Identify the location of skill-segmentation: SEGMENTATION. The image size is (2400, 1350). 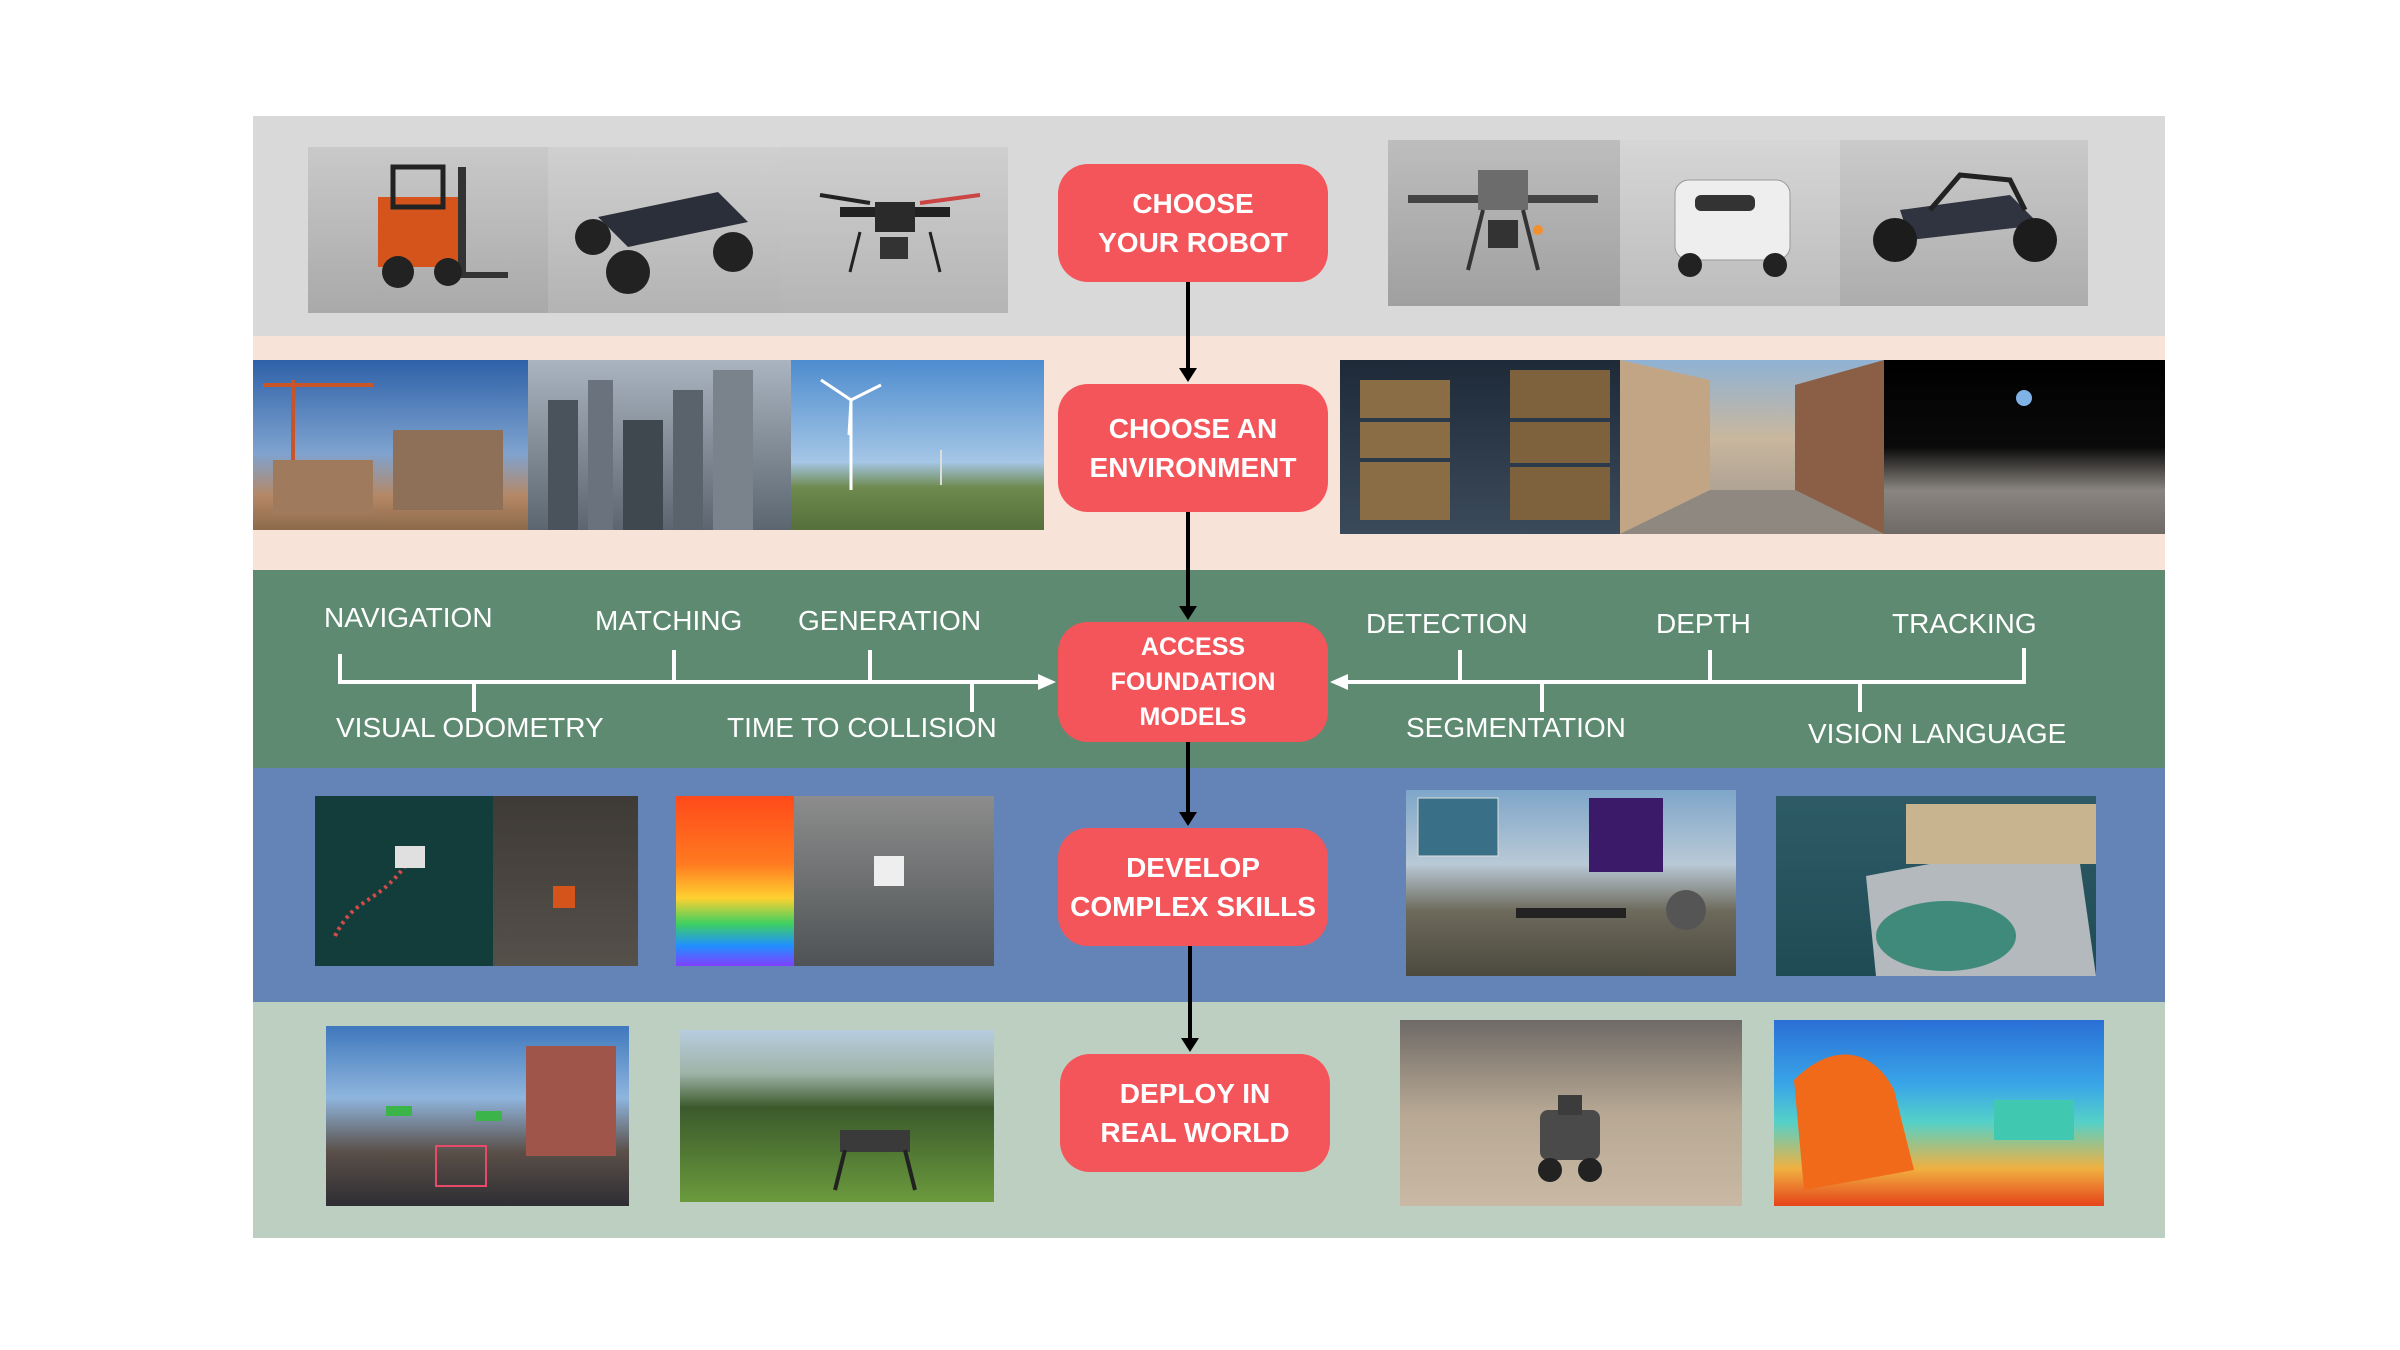
(1516, 727).